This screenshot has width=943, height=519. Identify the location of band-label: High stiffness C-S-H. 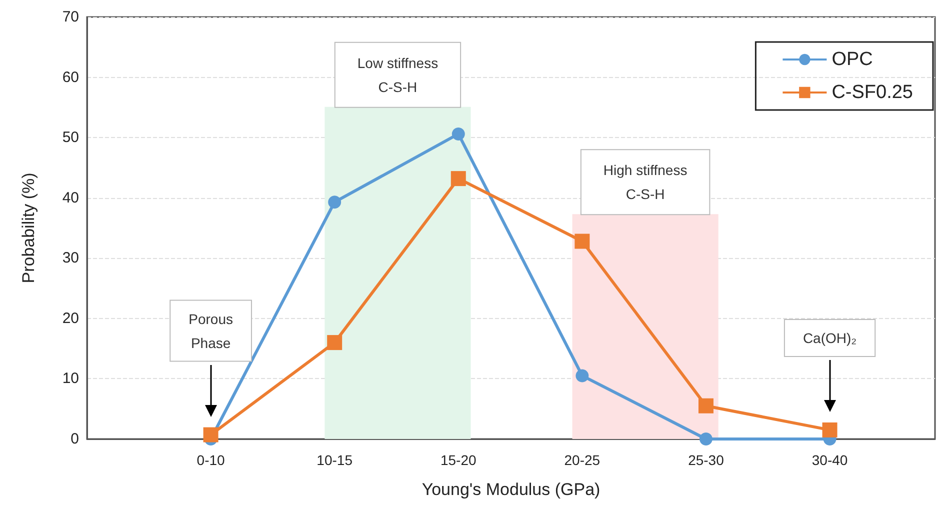
(645, 182).